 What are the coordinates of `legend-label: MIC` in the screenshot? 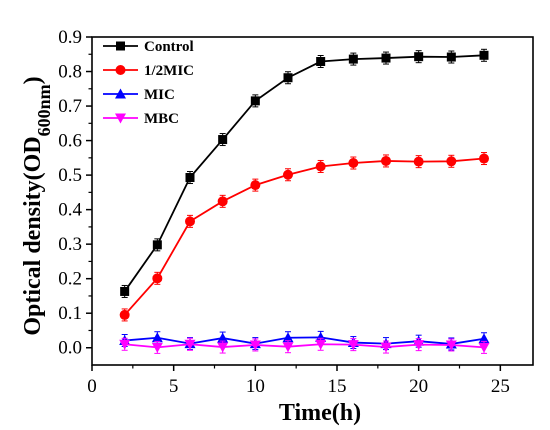 It's located at (159, 95).